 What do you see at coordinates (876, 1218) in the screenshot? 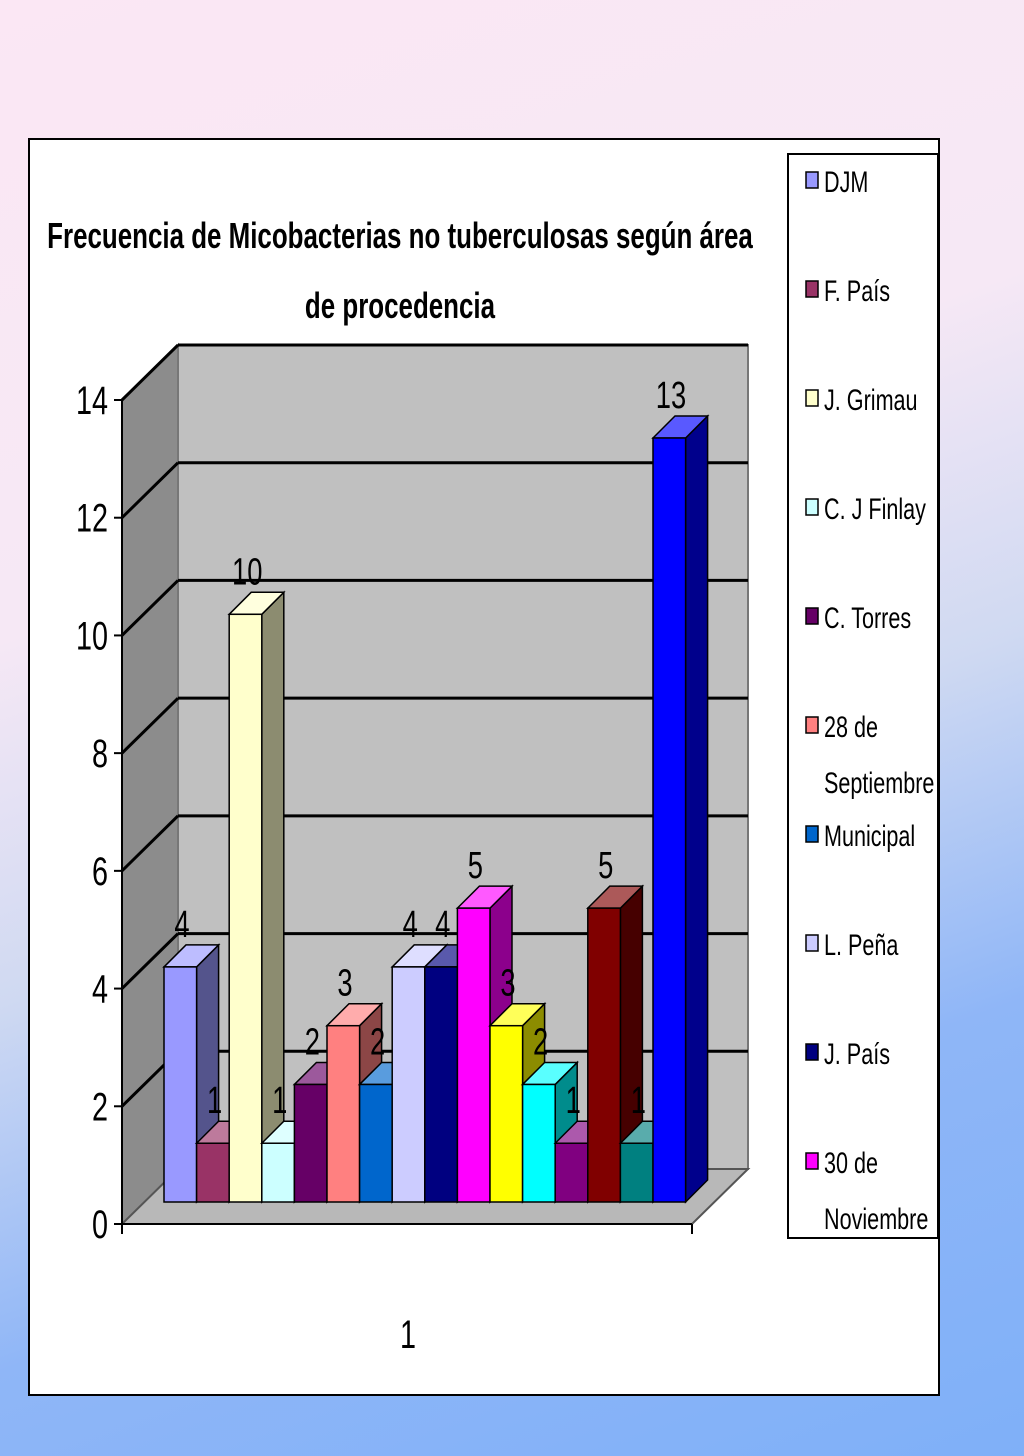
I see `legend-label: Noviembre` at bounding box center [876, 1218].